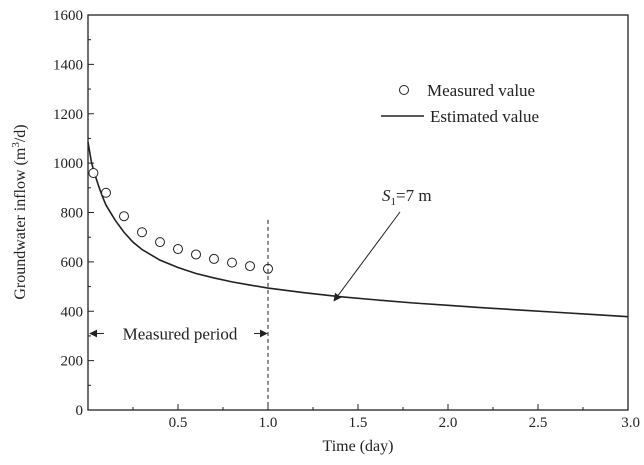 The image size is (644, 465). Describe the element at coordinates (386, 417) in the screenshot. I see `x-axis: 0.5 1.0 1.5 2.0 2.5 3.0` at that location.